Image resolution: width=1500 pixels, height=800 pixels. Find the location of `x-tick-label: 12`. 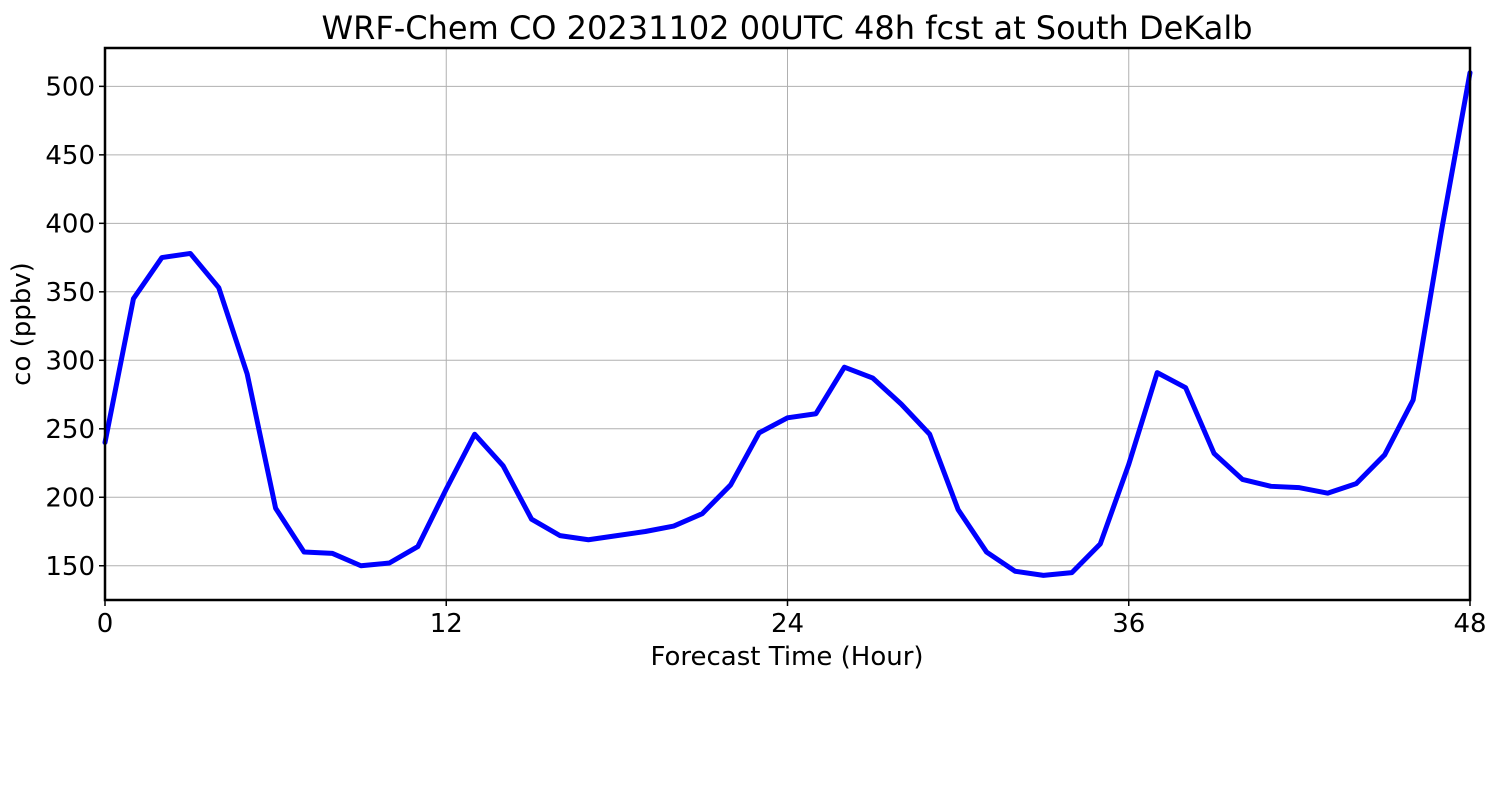

x-tick-label: 12 is located at coordinates (446, 624).